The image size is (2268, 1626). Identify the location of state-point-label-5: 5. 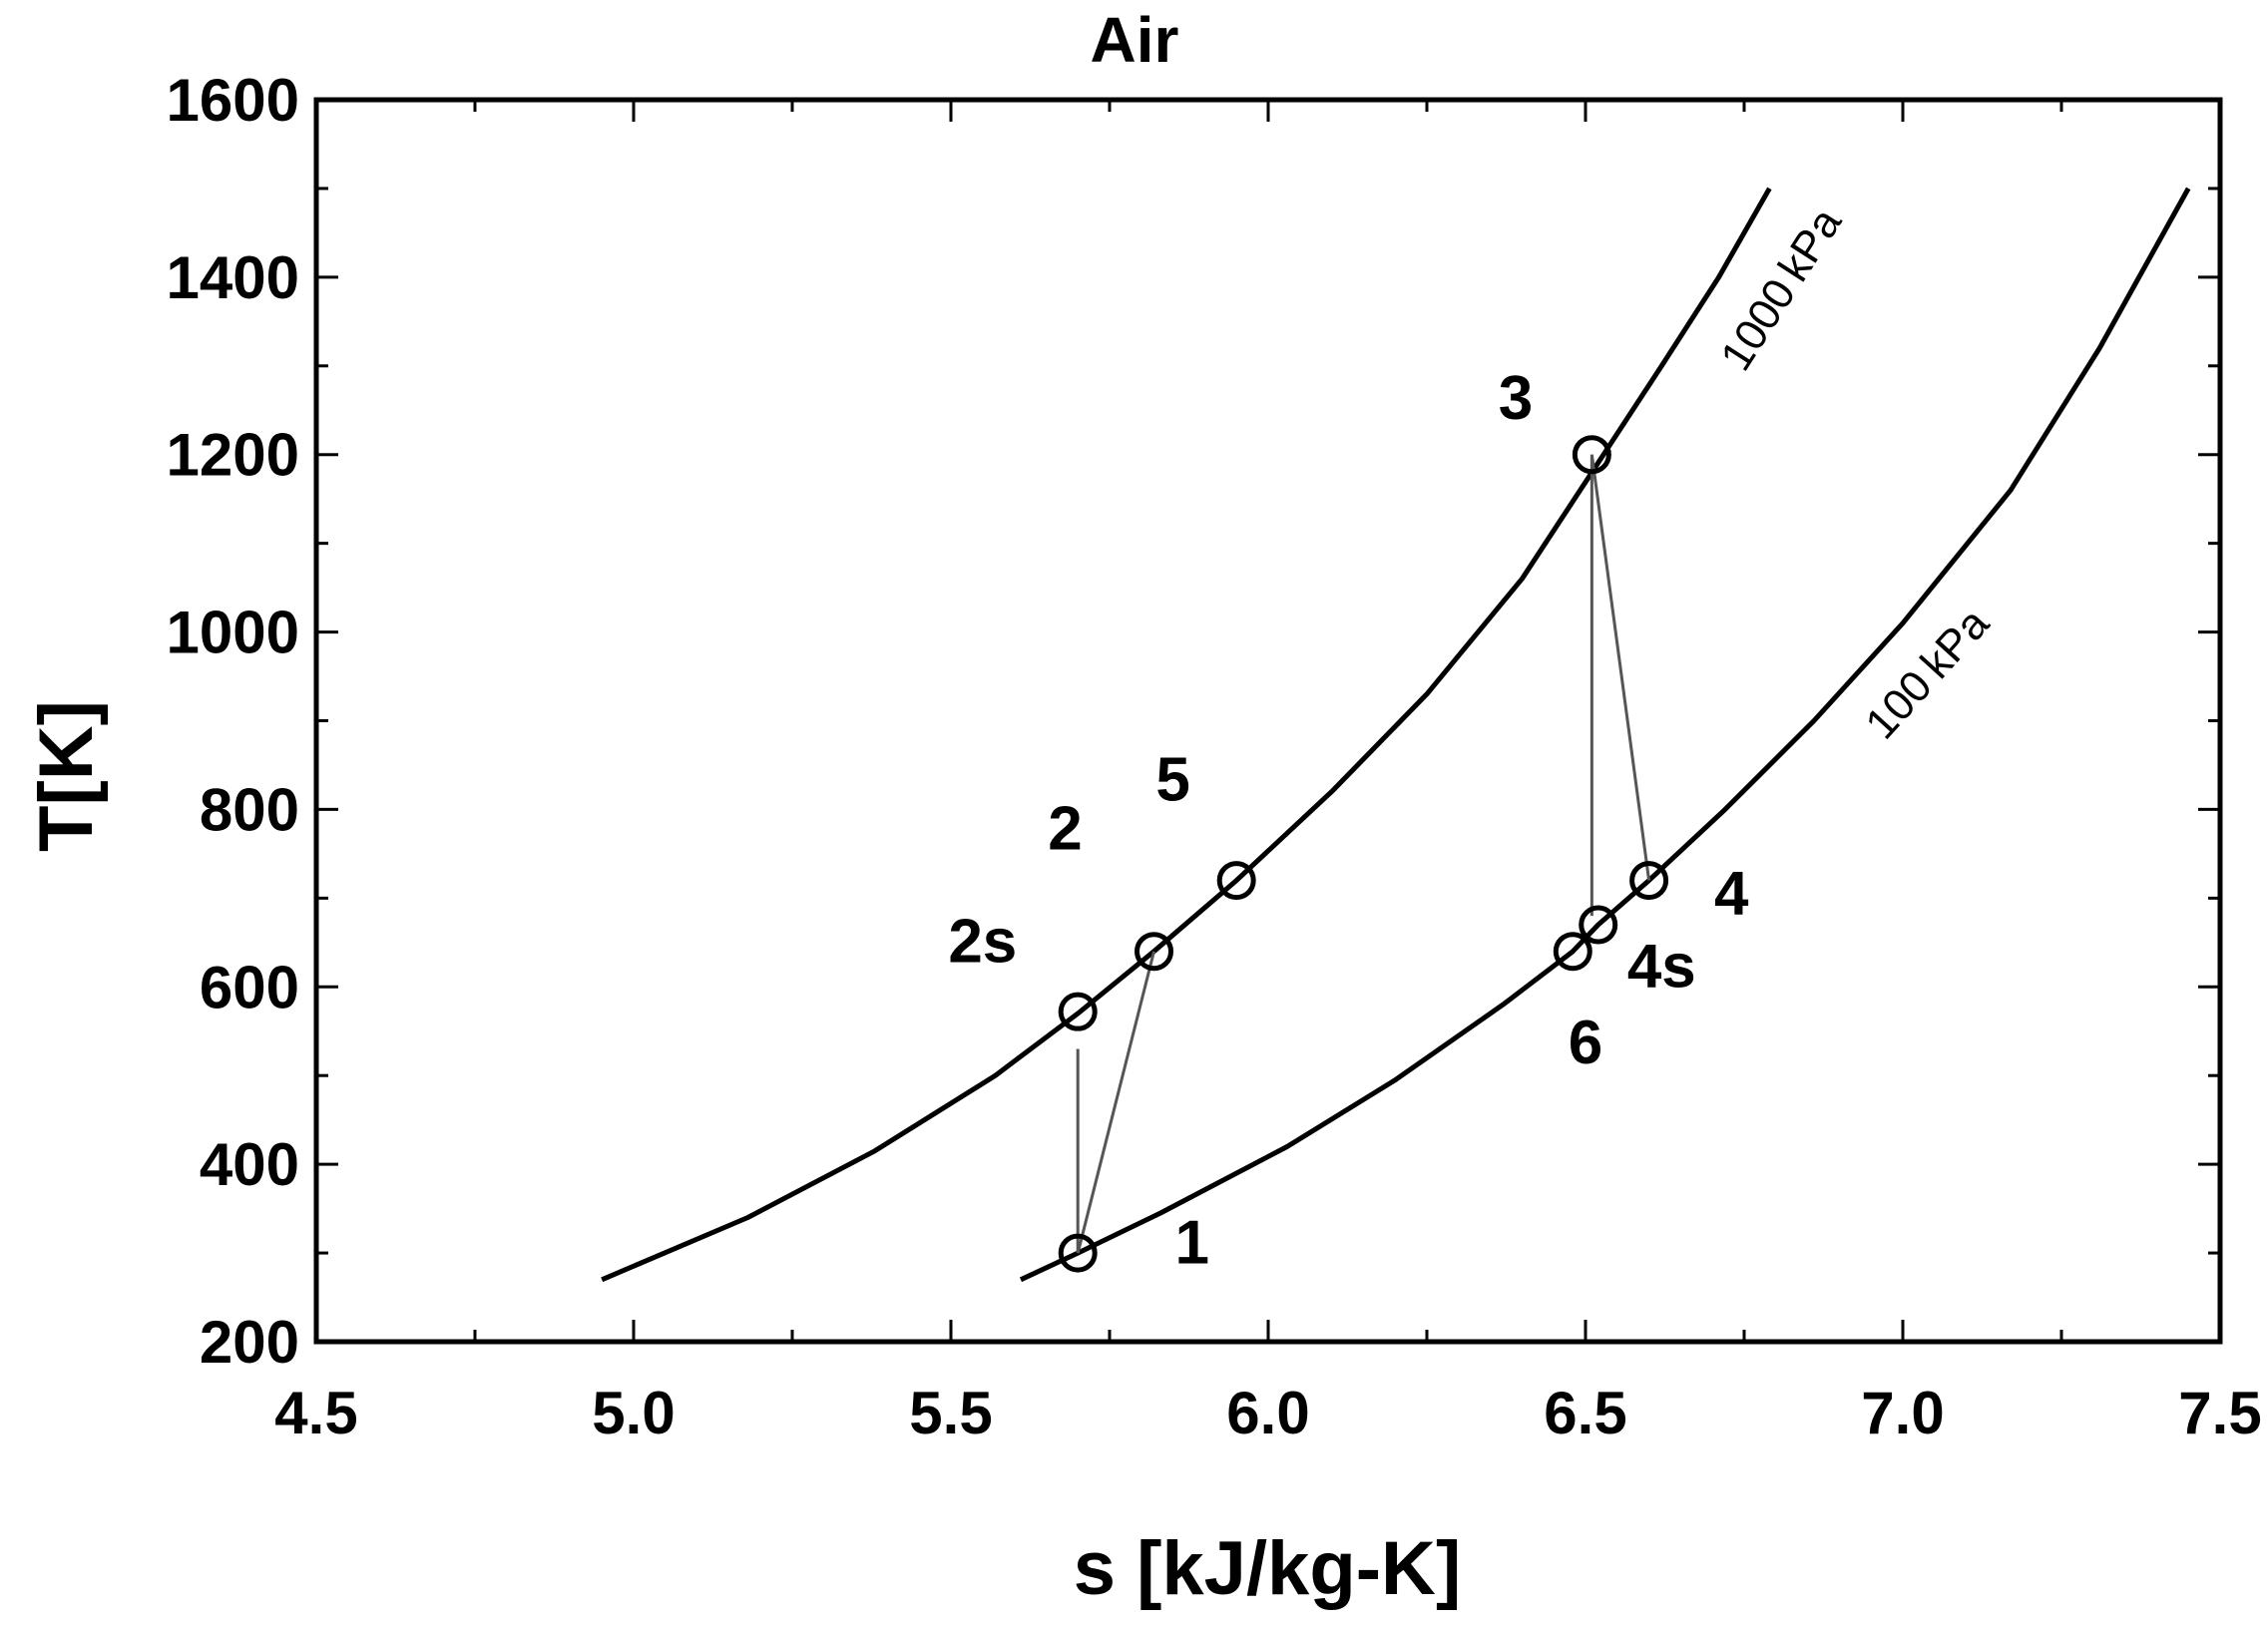
(1172, 780).